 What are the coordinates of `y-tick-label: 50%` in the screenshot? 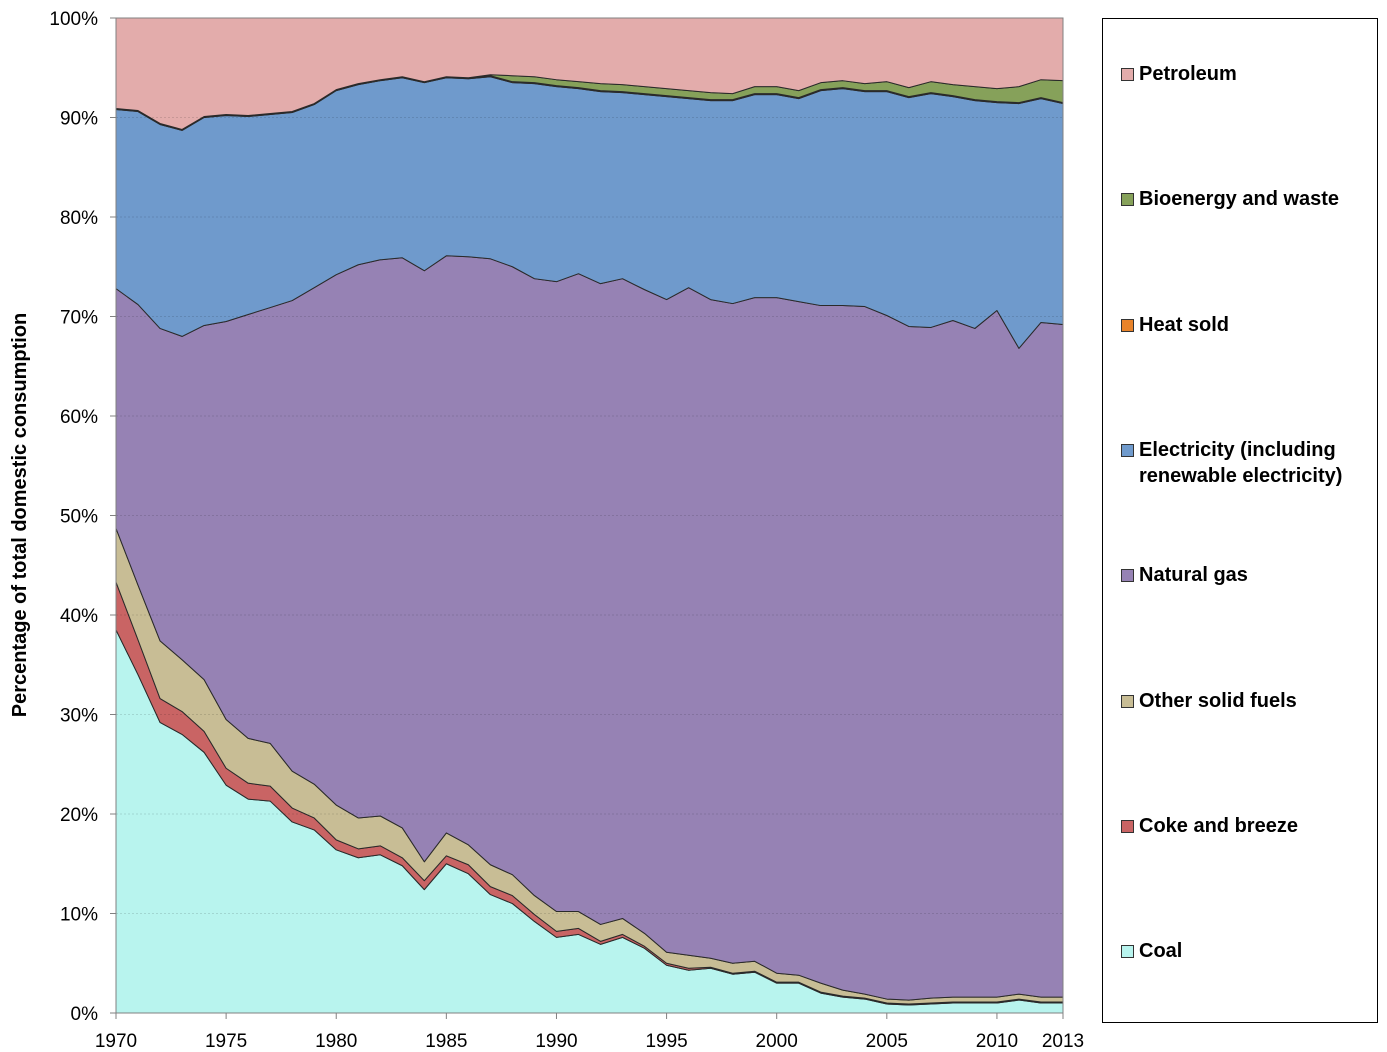 It's located at (79, 517).